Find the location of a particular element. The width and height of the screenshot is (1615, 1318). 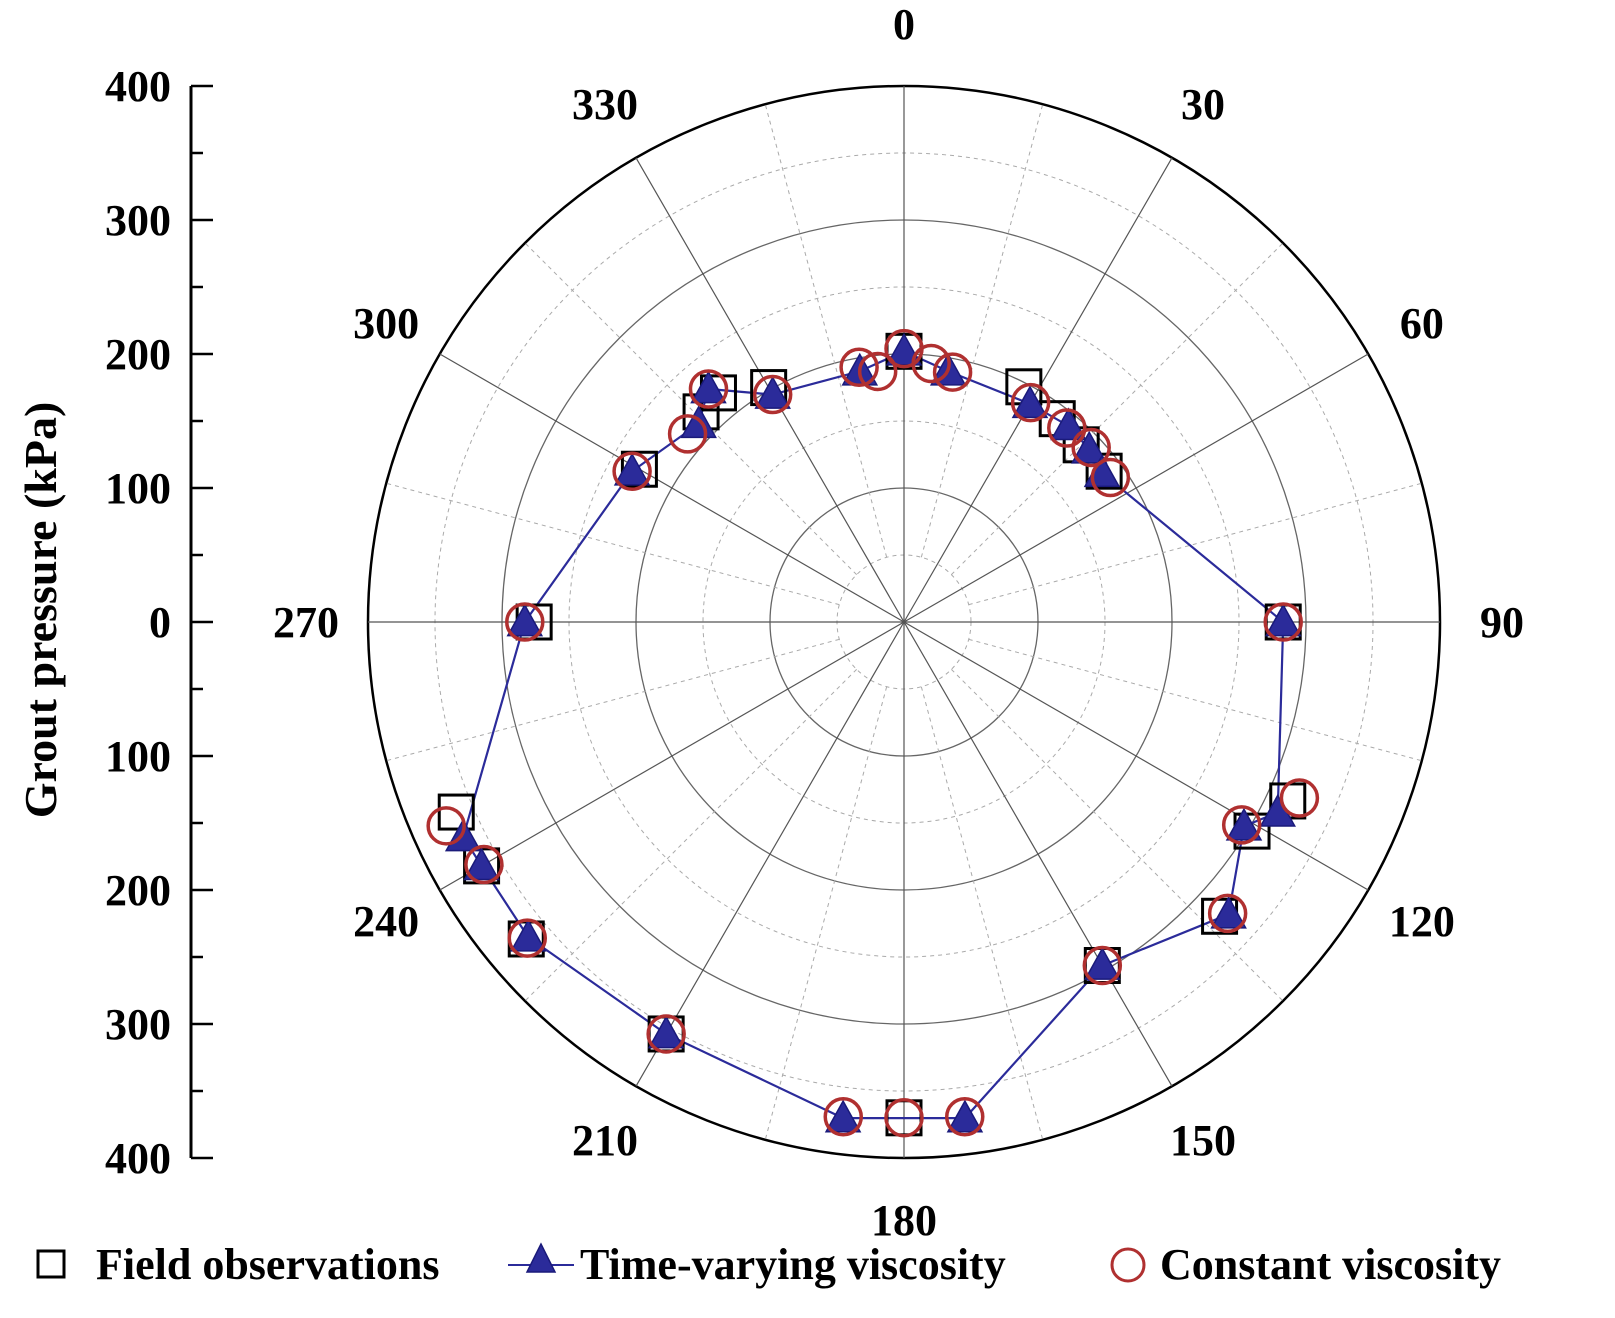

angle-label: 0 is located at coordinates (904, 24).